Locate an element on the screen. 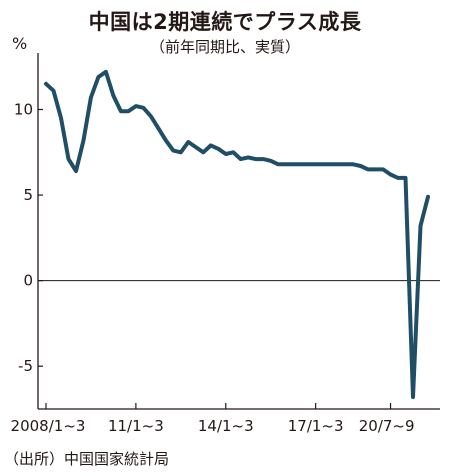 Image resolution: width=450 pixels, height=476 pixels. x-tick-label: 14/1~3 is located at coordinates (226, 426).